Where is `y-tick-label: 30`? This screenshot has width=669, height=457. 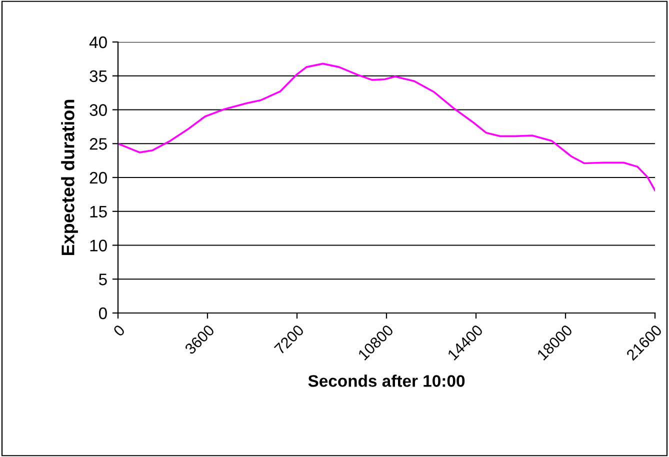
y-tick-label: 30 is located at coordinates (98, 110).